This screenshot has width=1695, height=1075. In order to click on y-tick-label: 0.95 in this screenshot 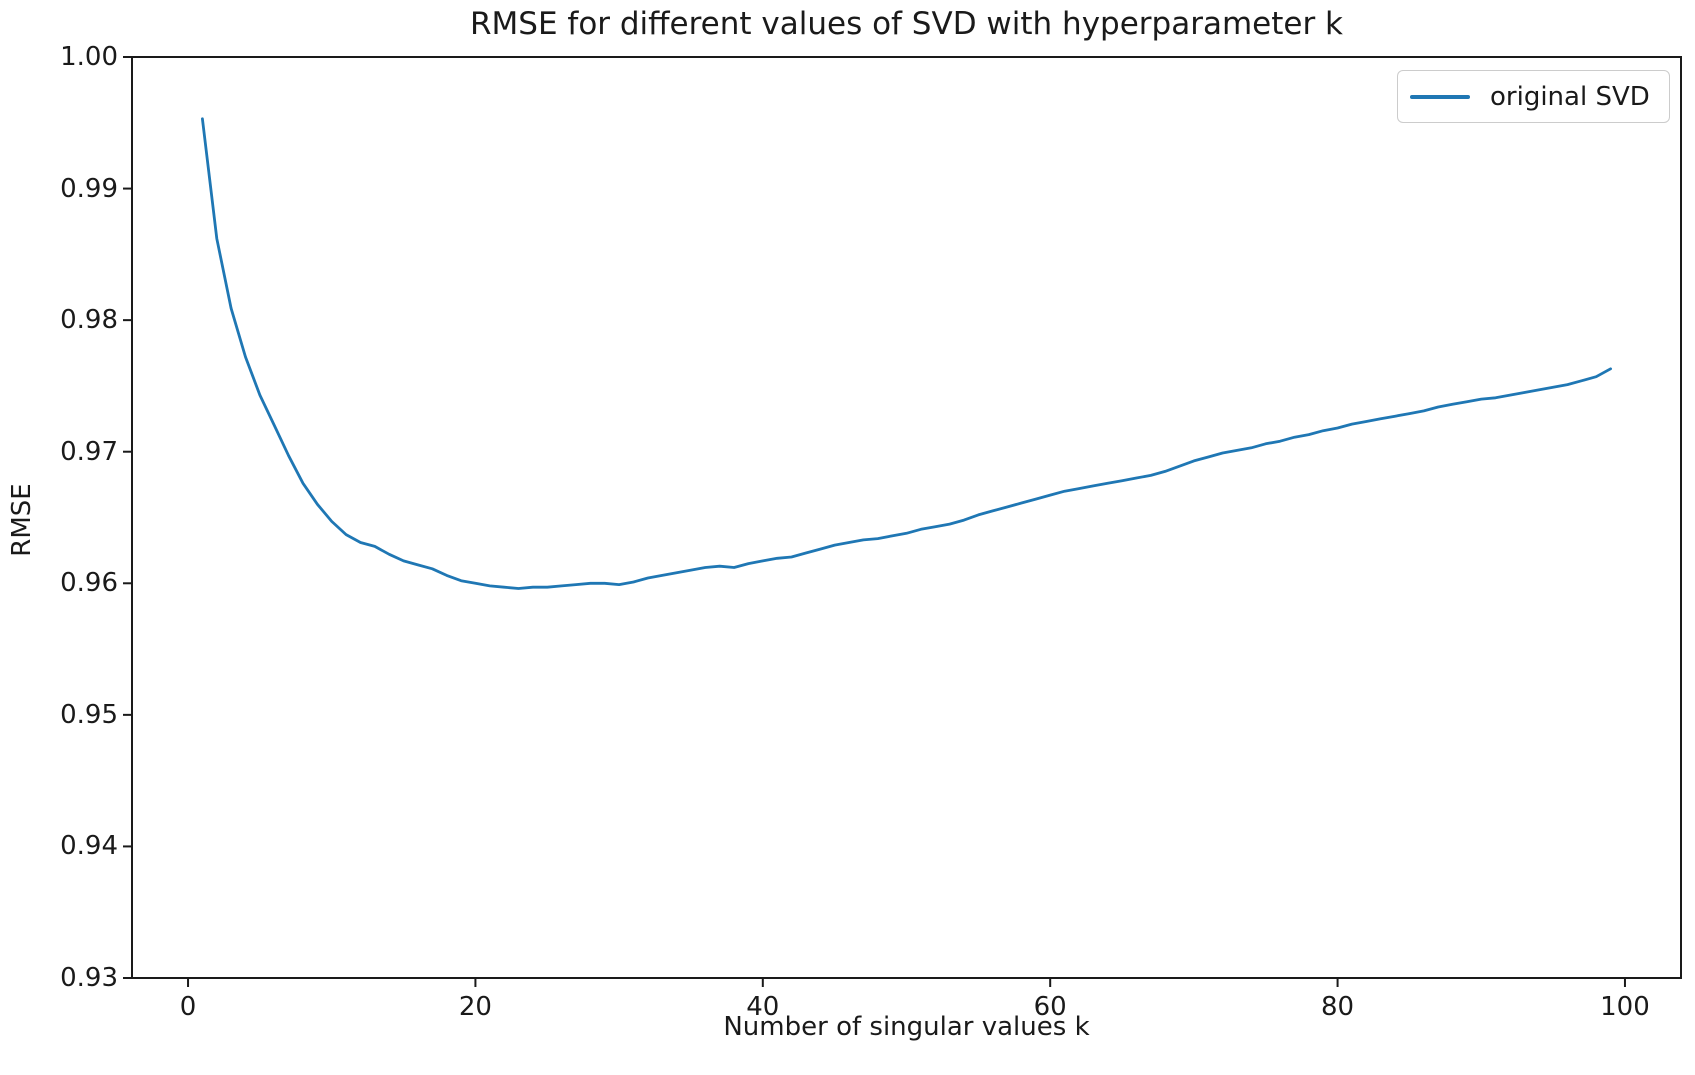, I will do `click(89, 714)`.